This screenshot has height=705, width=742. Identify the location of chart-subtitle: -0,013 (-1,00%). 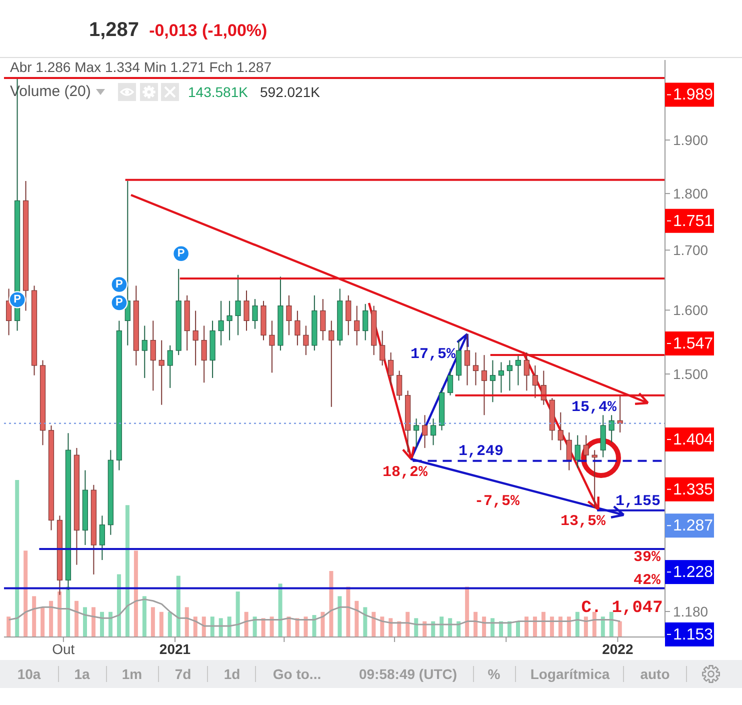
(208, 31).